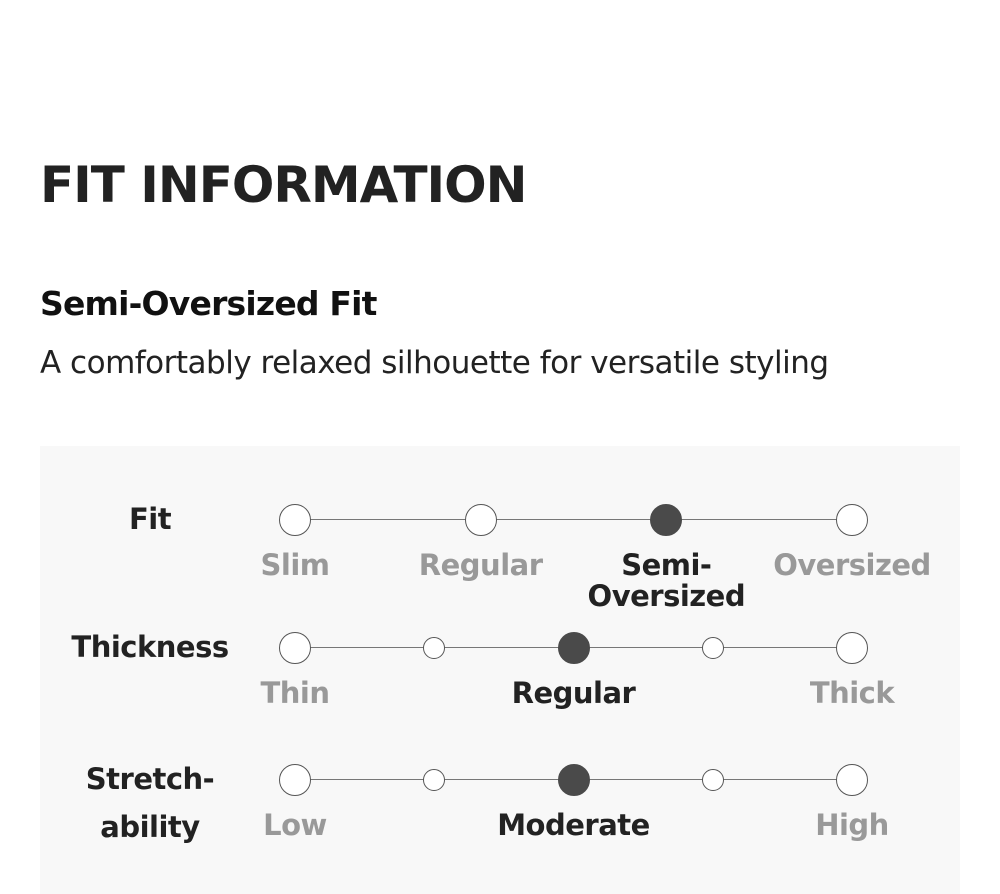 The height and width of the screenshot is (894, 1000). What do you see at coordinates (150, 827) in the screenshot?
I see `scale-label-line: ability` at bounding box center [150, 827].